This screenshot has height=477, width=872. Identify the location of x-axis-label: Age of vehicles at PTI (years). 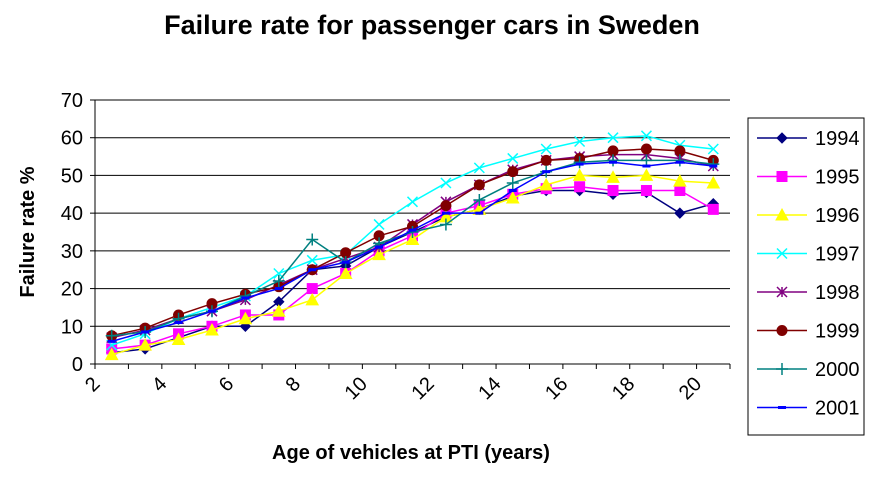
(411, 453).